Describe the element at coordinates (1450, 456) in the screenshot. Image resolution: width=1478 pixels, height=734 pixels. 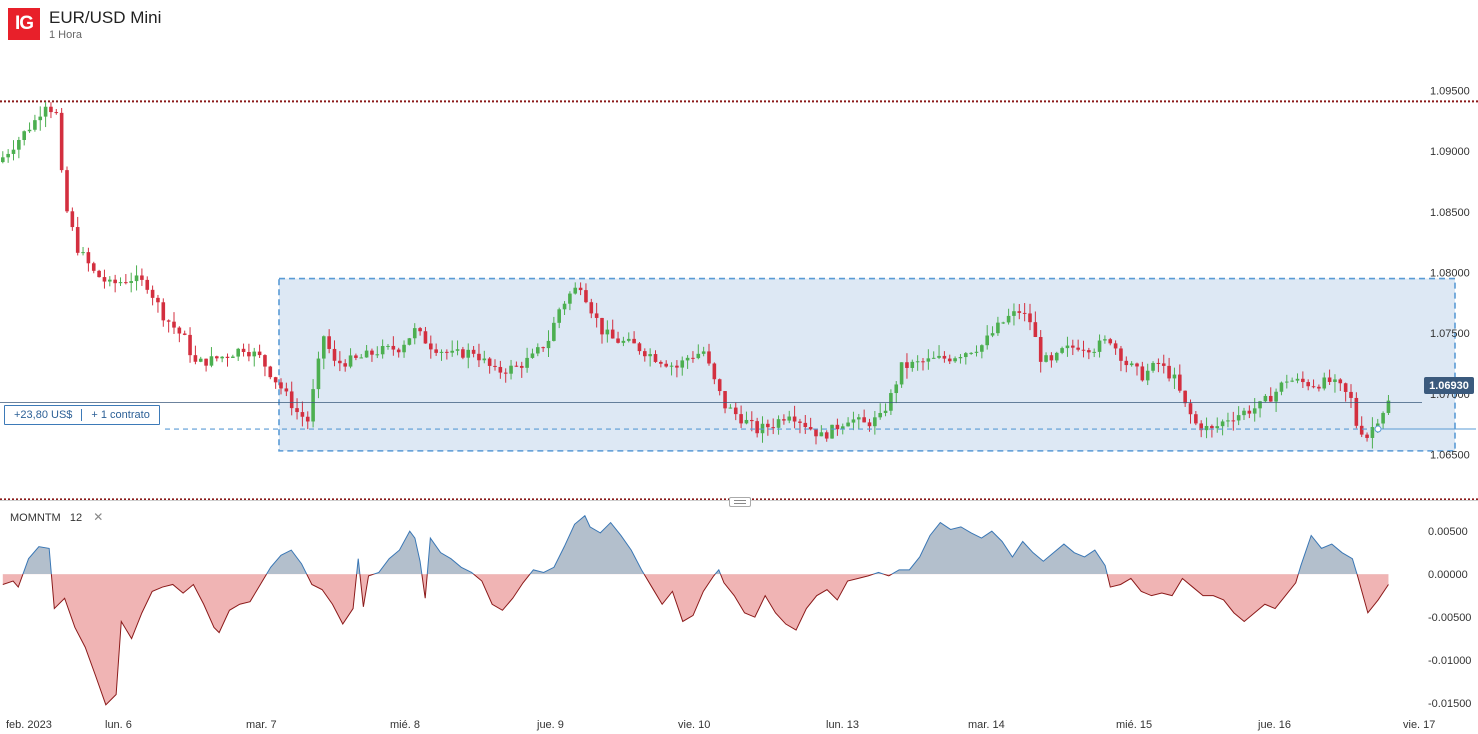
I see `price-axis-tick: 1.06500` at that location.